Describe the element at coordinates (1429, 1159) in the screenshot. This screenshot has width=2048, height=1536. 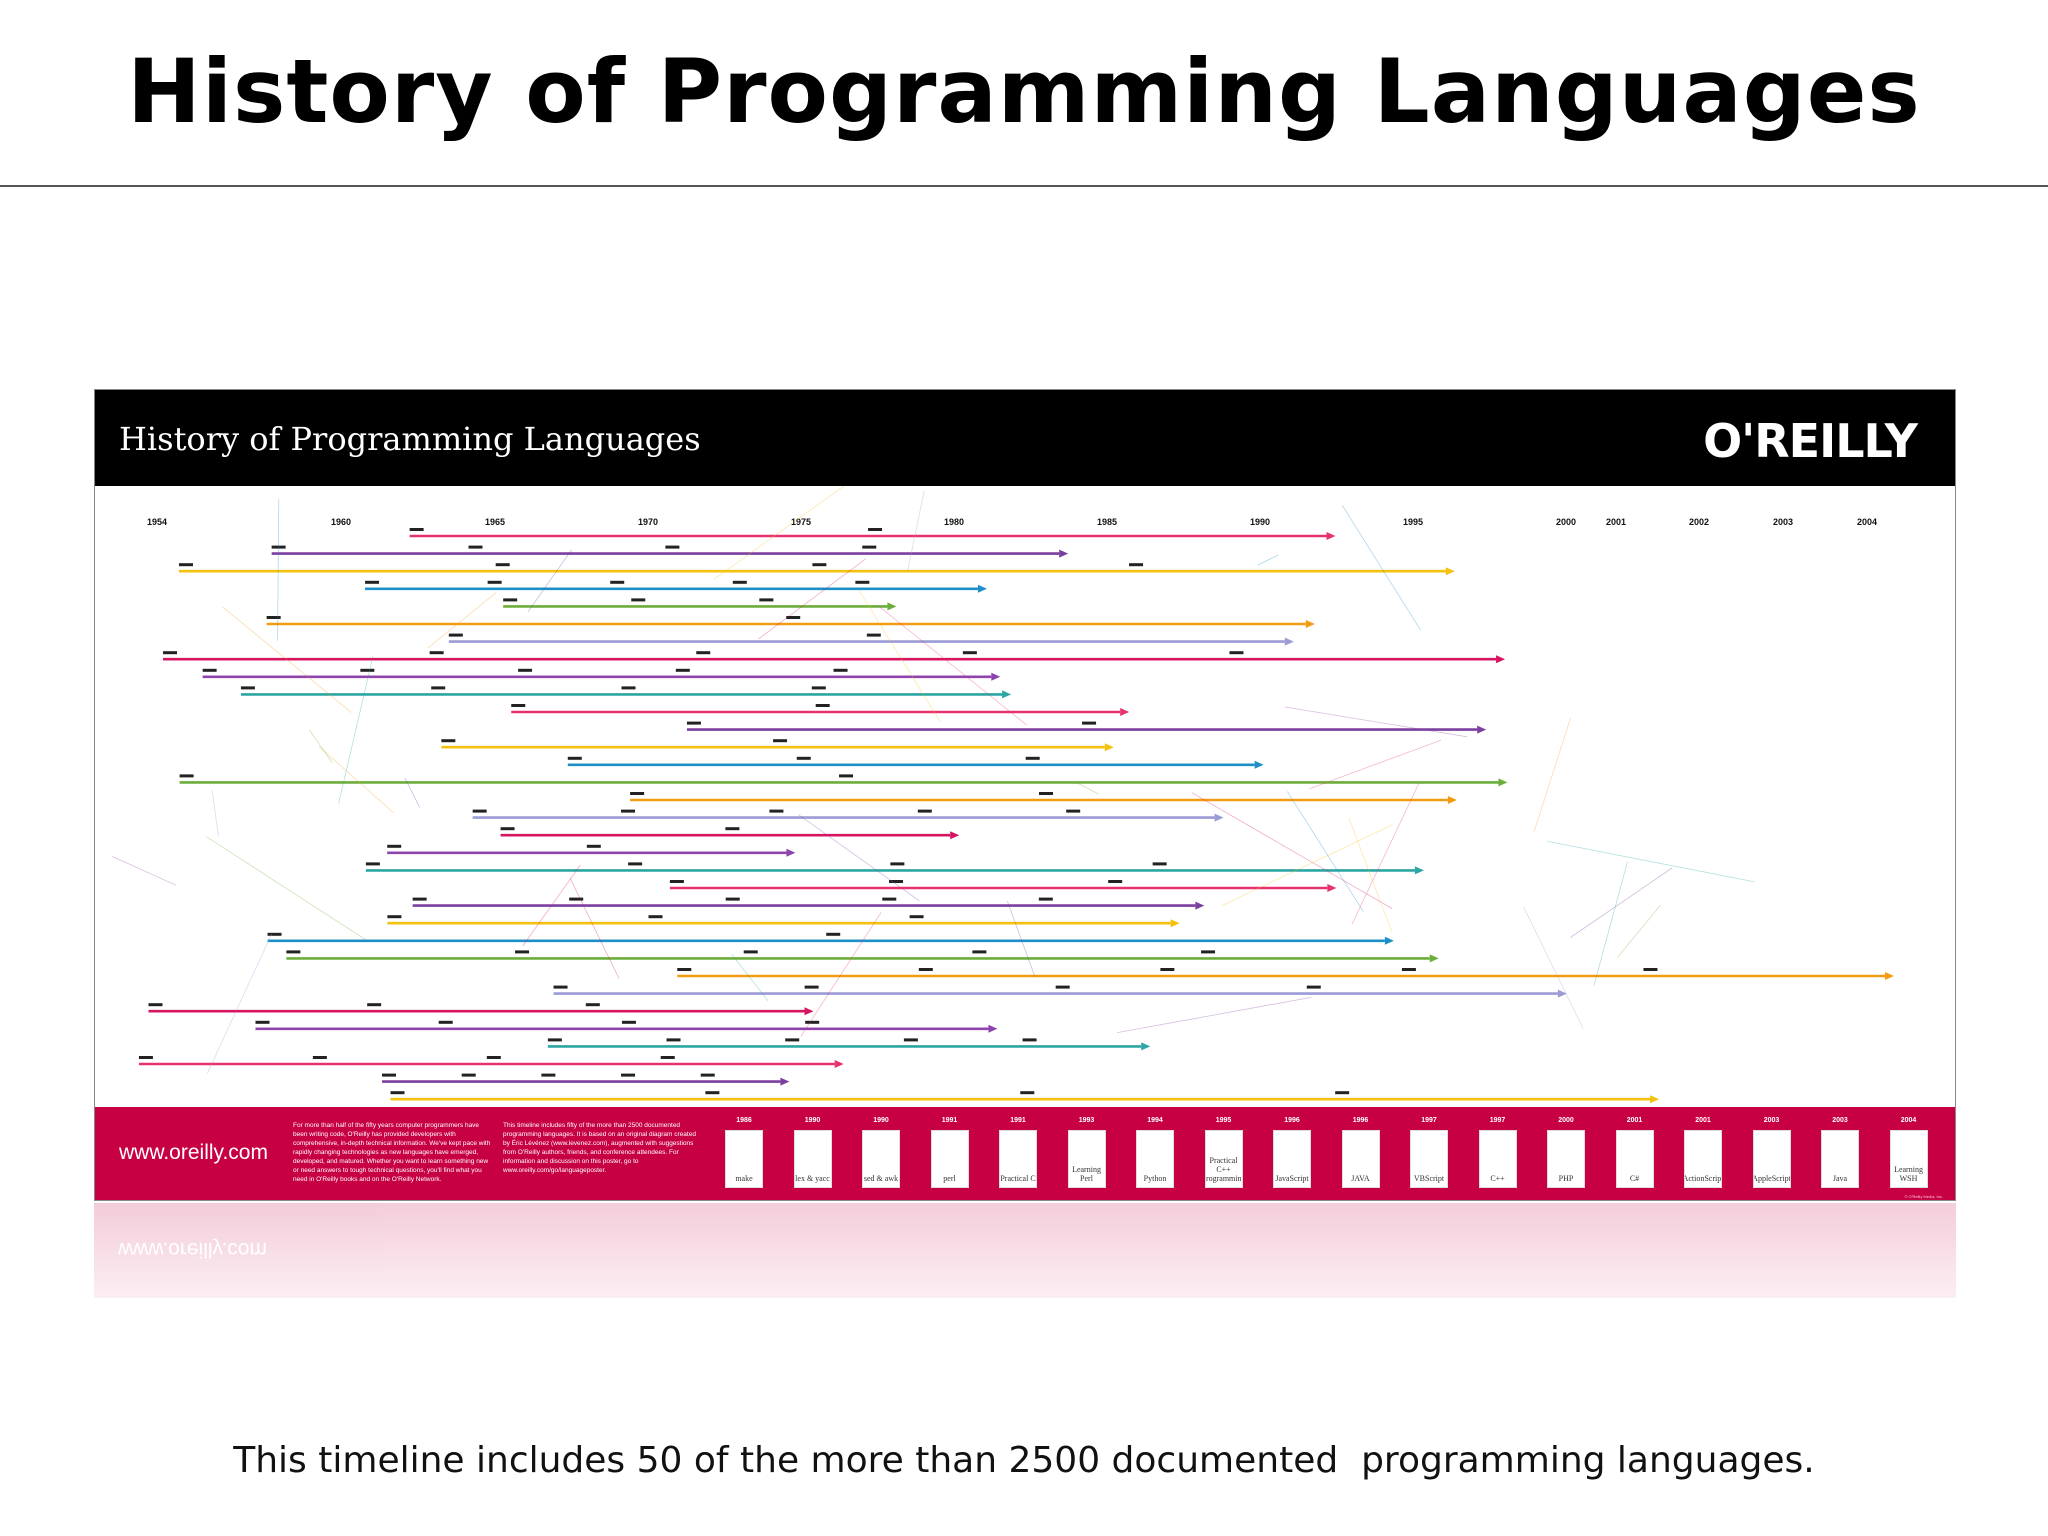
I see `book-cover: VBScript` at that location.